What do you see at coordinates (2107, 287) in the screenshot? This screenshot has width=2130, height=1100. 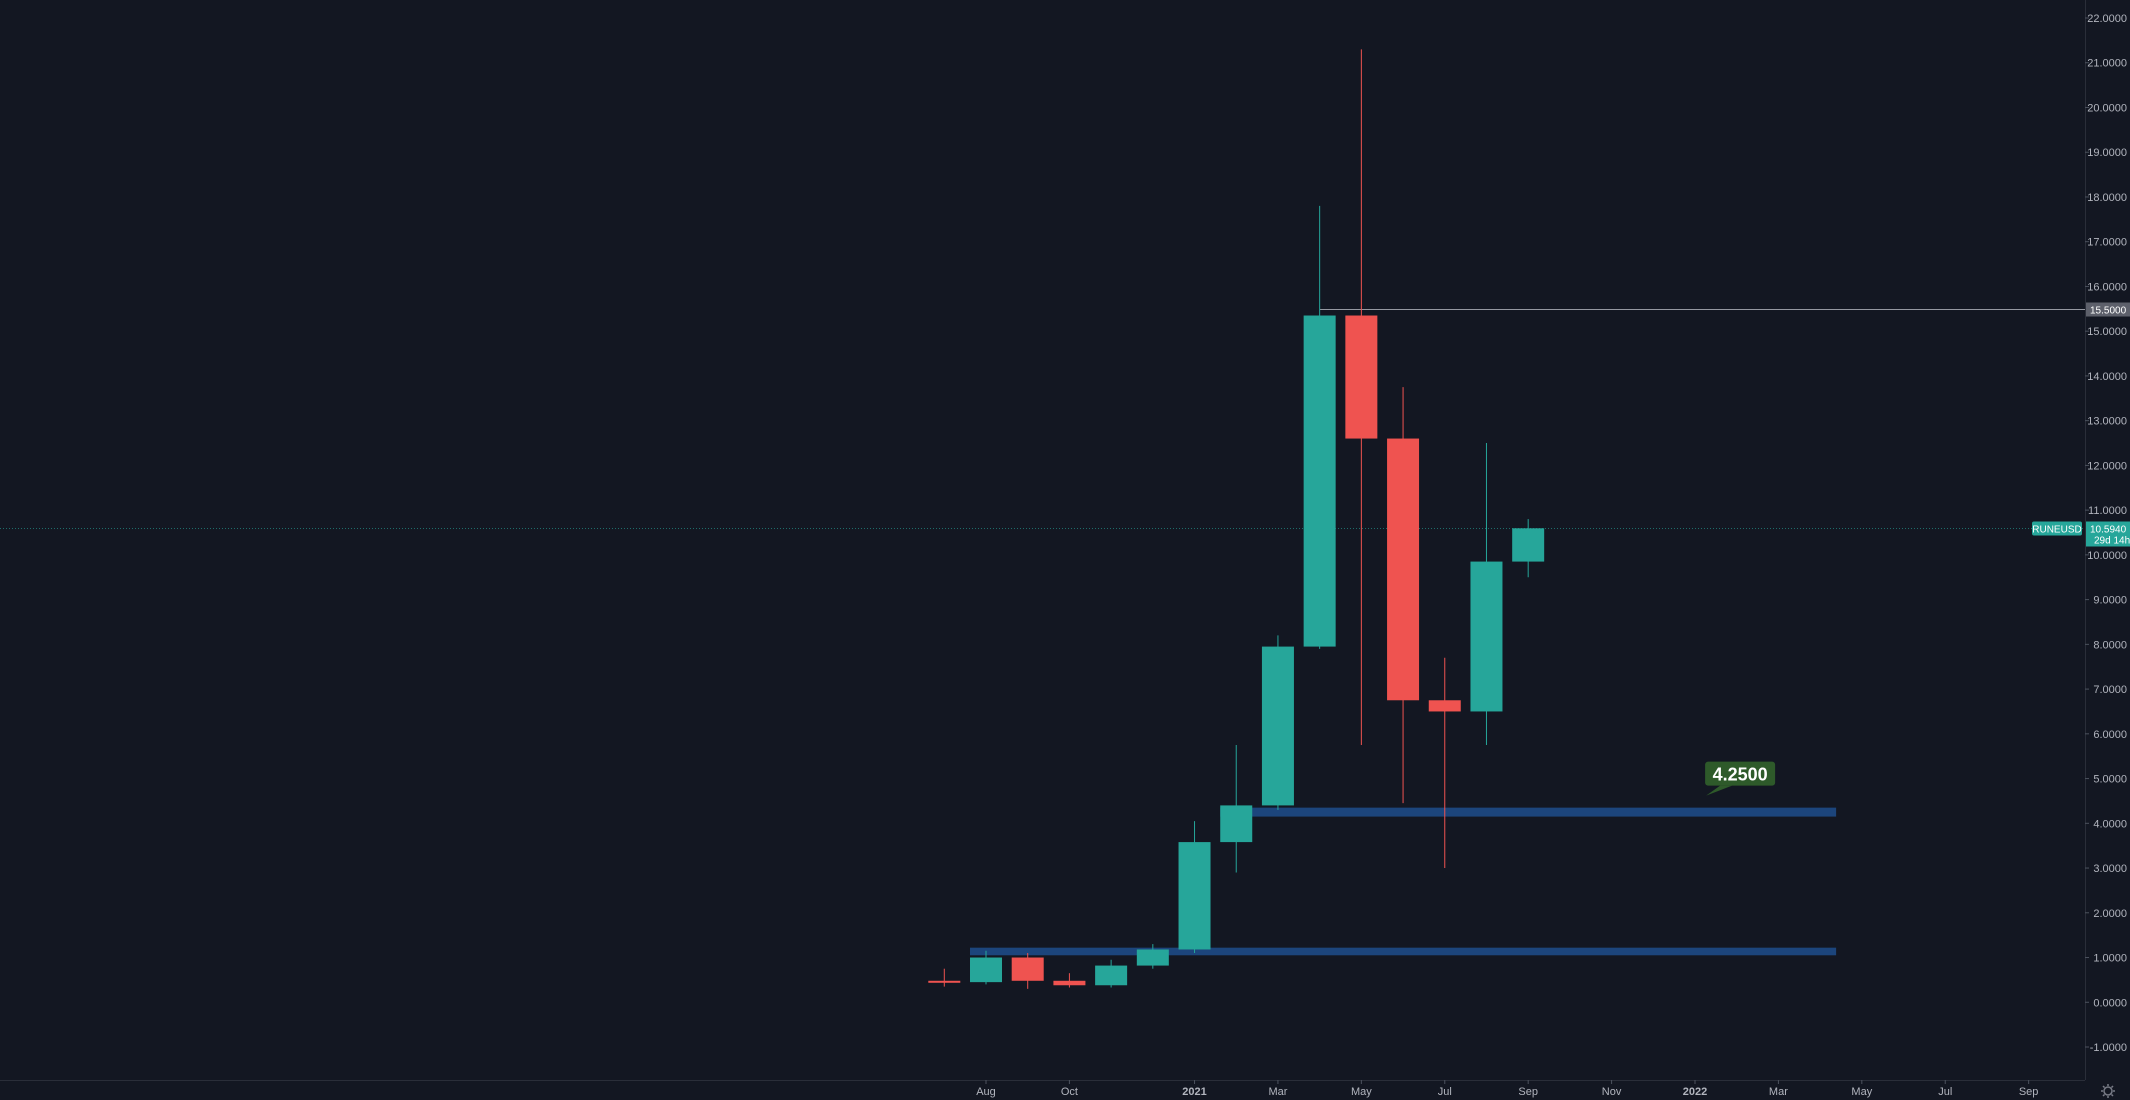 I see `price-tick-label: 16.0000` at bounding box center [2107, 287].